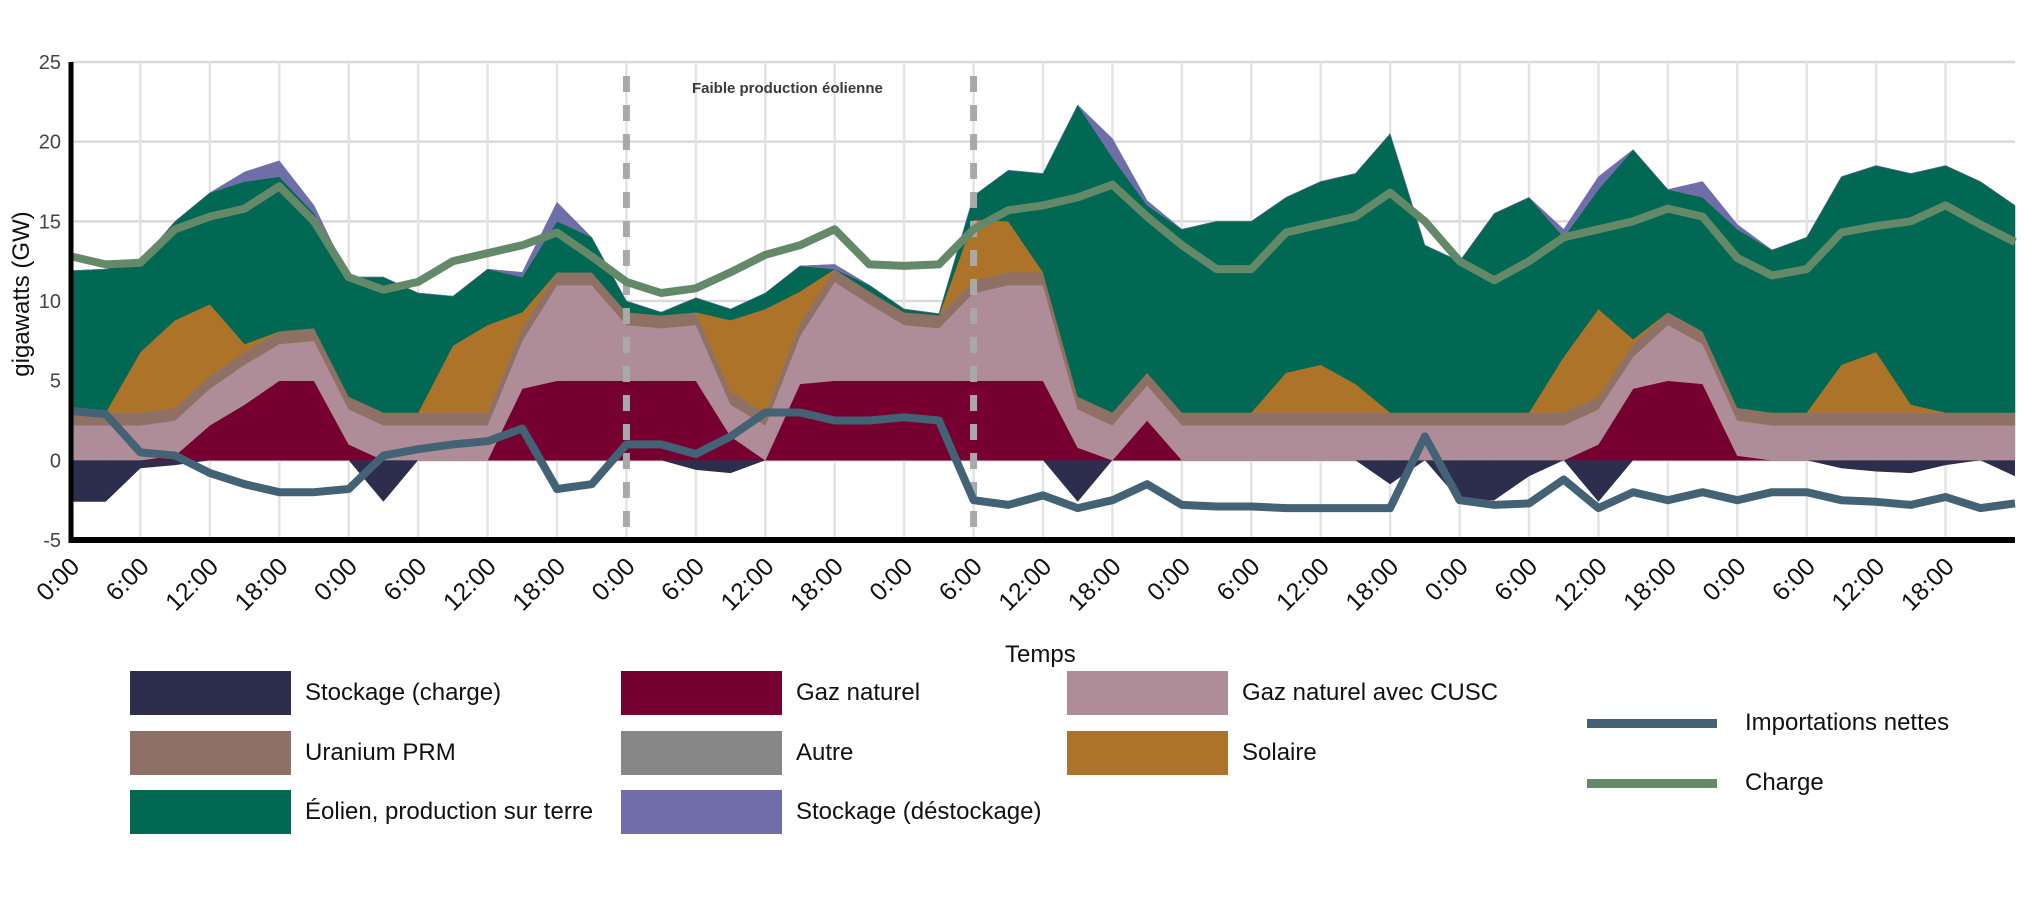 Image resolution: width=2025 pixels, height=900 pixels. What do you see at coordinates (50, 222) in the screenshot?
I see `y-tick-label: 15` at bounding box center [50, 222].